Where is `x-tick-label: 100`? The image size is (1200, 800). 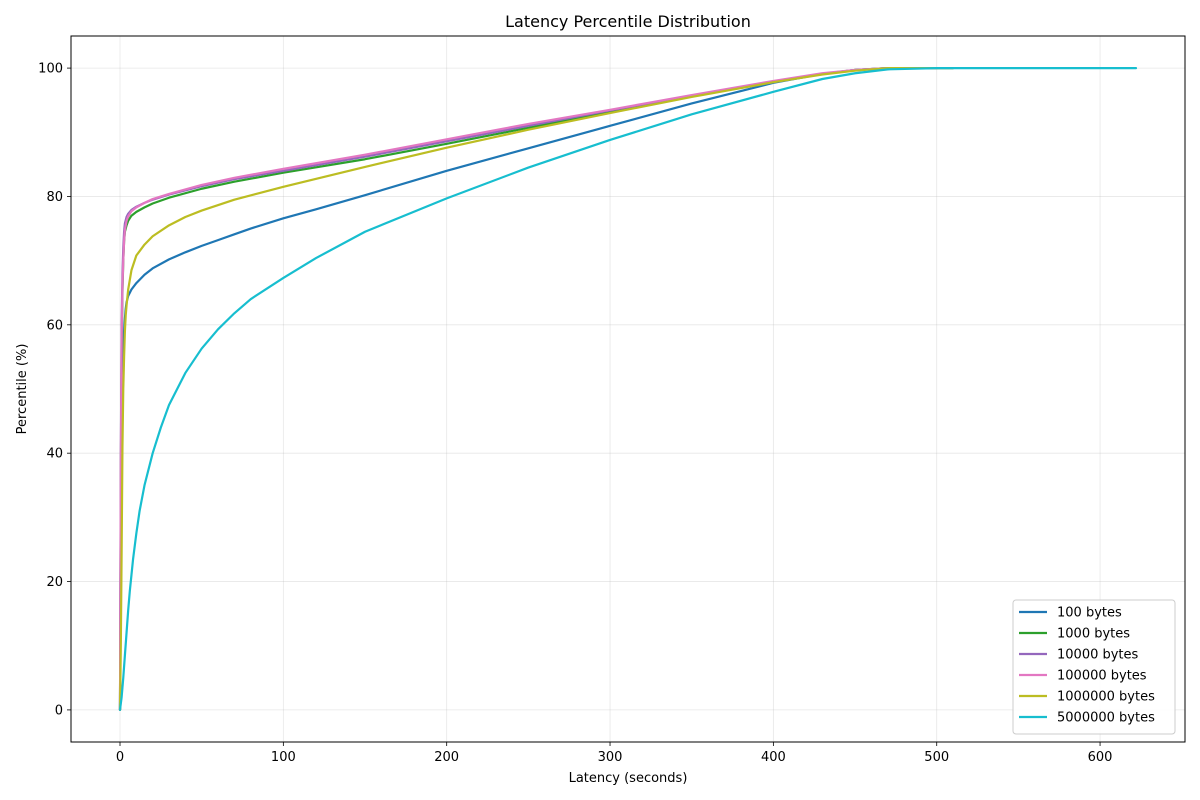 x-tick-label: 100 is located at coordinates (283, 757).